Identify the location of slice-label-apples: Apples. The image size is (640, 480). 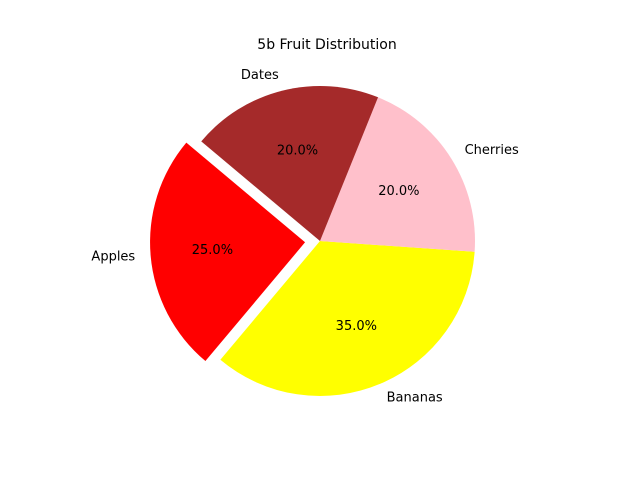
(113, 257).